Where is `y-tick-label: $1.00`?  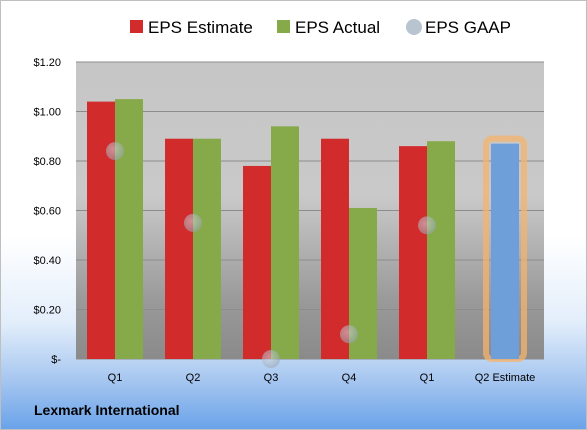
y-tick-label: $1.00 is located at coordinates (47, 113).